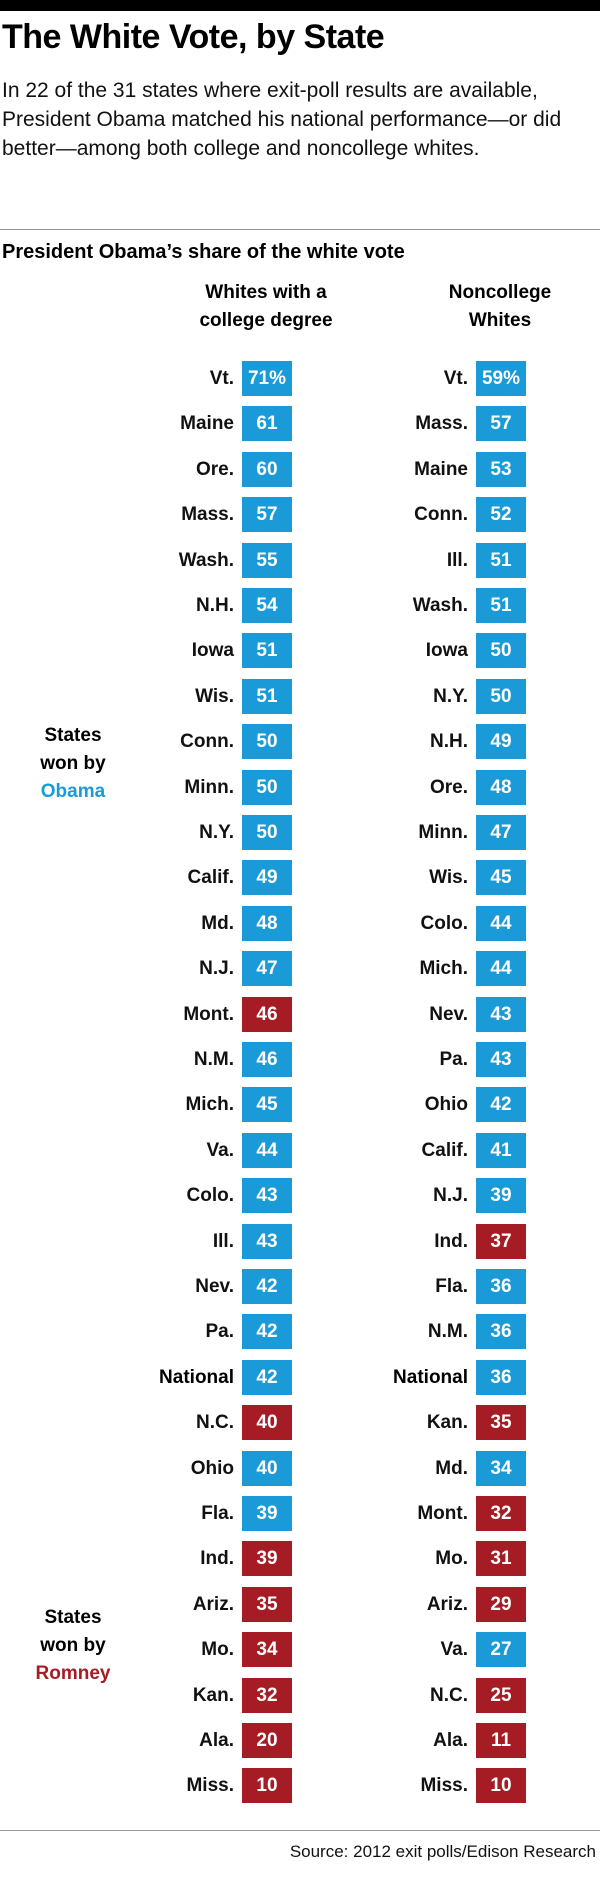 The height and width of the screenshot is (1878, 600). What do you see at coordinates (501, 1469) in the screenshot?
I see `value-cell-obama: 34` at bounding box center [501, 1469].